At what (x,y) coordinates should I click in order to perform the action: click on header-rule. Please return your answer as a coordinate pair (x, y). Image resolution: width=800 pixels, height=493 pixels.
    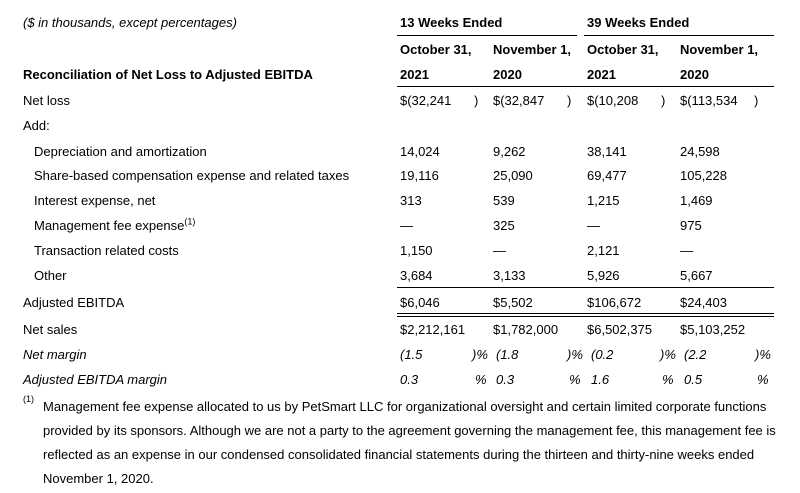
    Looking at the image, I should click on (585, 86).